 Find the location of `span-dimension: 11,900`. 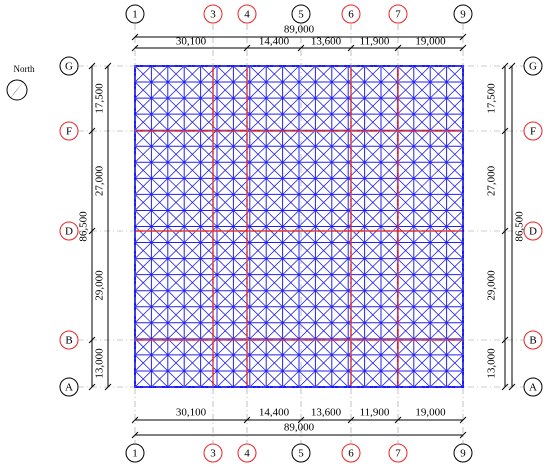

span-dimension: 11,900 is located at coordinates (375, 413).